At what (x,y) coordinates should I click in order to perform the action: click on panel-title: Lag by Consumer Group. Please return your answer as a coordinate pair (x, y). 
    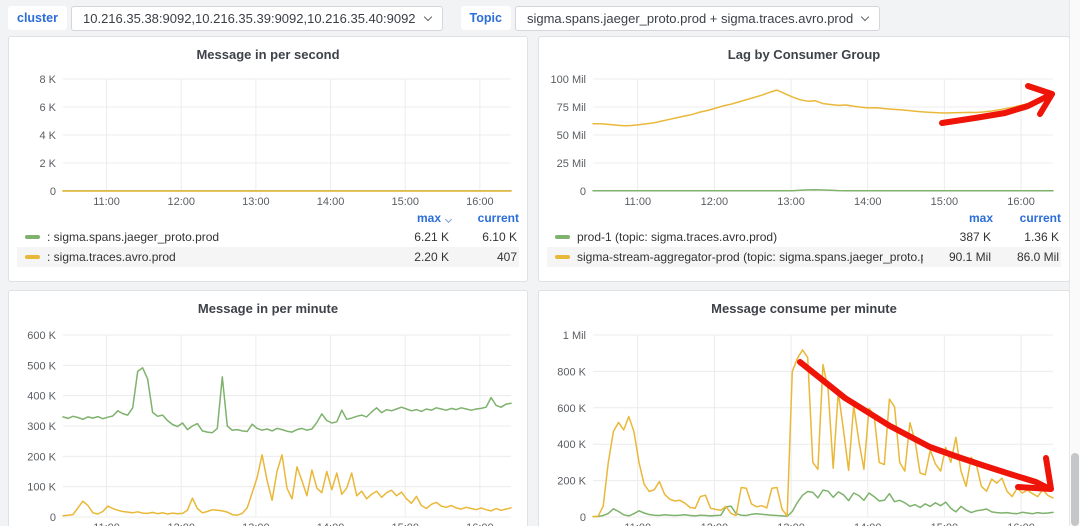
    Looking at the image, I should click on (804, 54).